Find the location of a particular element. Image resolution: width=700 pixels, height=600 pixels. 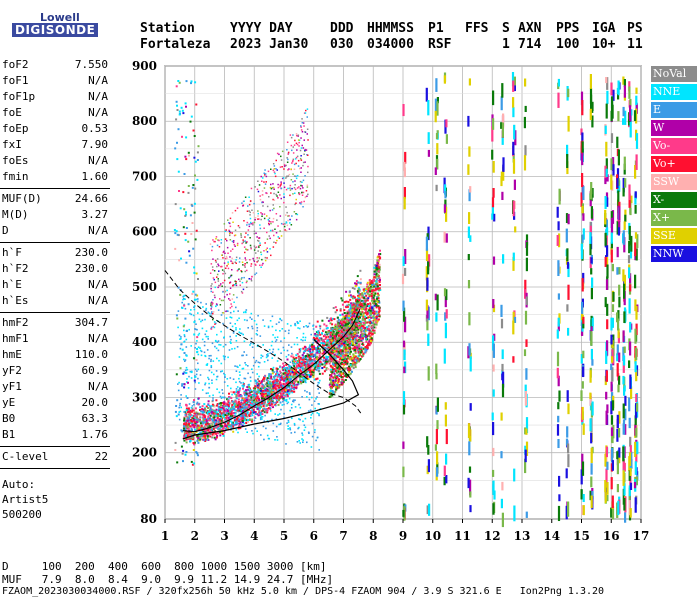

header-value-1: 2023 Jan30 is located at coordinates (269, 44).